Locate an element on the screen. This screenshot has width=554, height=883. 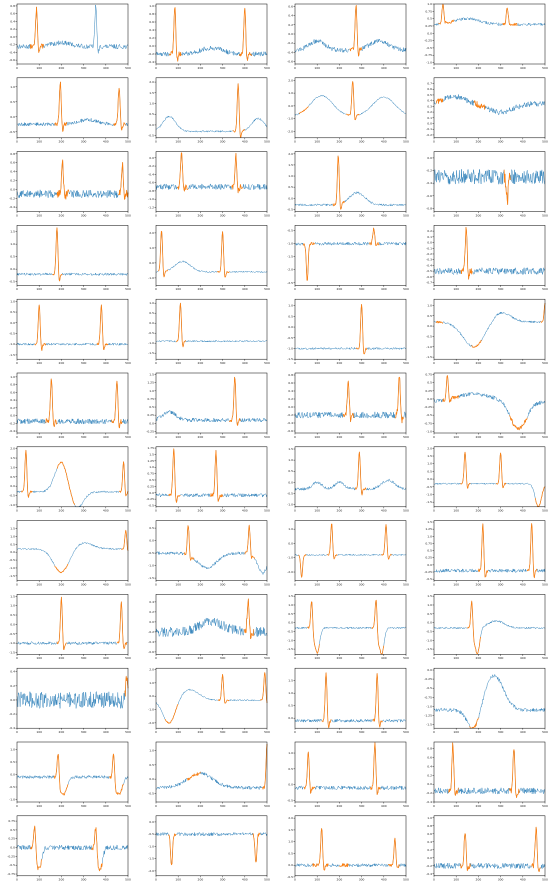
y-tick-label: 0.4 is located at coordinates (12, 172).